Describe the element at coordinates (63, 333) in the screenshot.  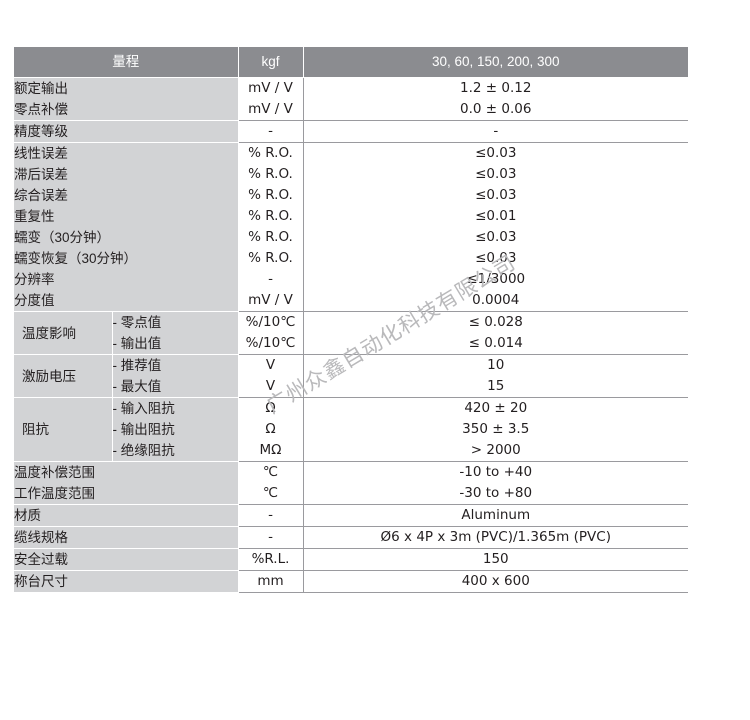
I see `row-label-cell: 温度影响` at that location.